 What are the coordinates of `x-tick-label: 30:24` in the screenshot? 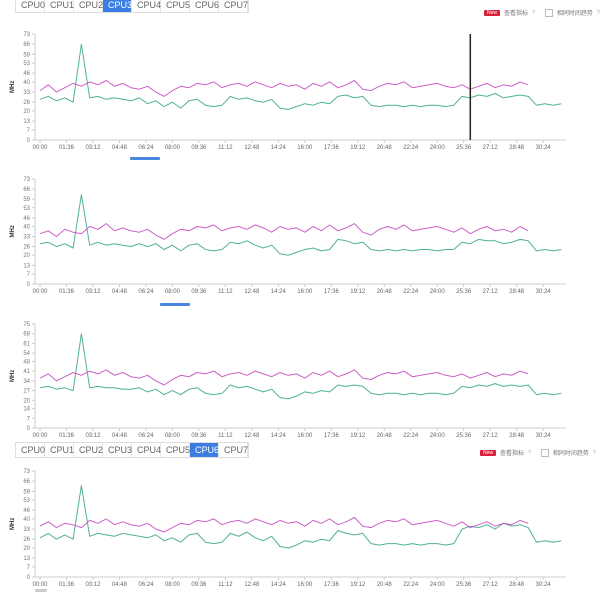 It's located at (544, 585).